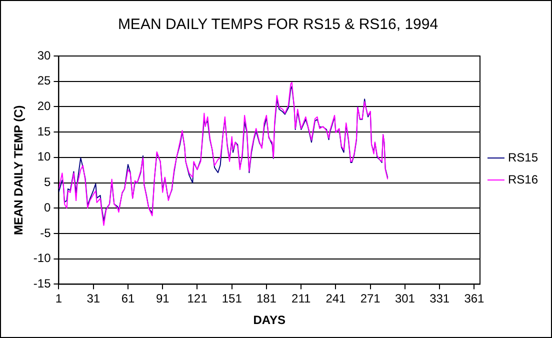  I want to click on x-tick-label: 61, so click(128, 299).